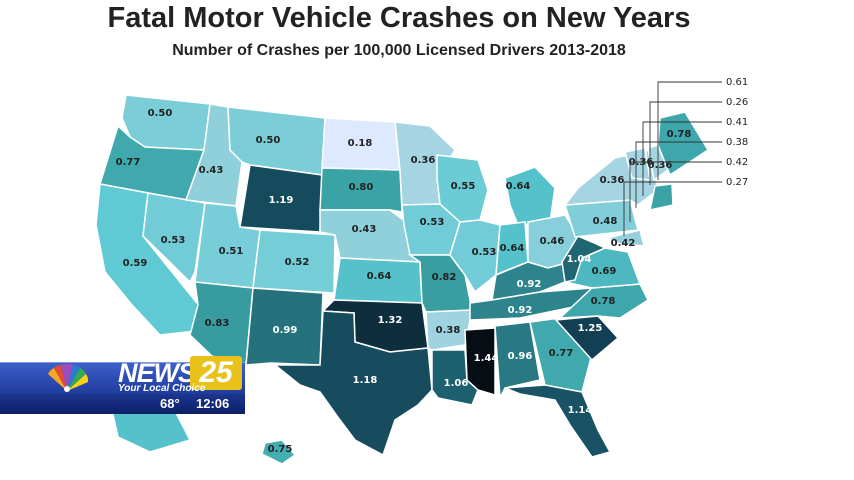 Image resolution: width=854 pixels, height=480 pixels. What do you see at coordinates (529, 284) in the screenshot?
I see `value-label-ky: 0.92` at bounding box center [529, 284].